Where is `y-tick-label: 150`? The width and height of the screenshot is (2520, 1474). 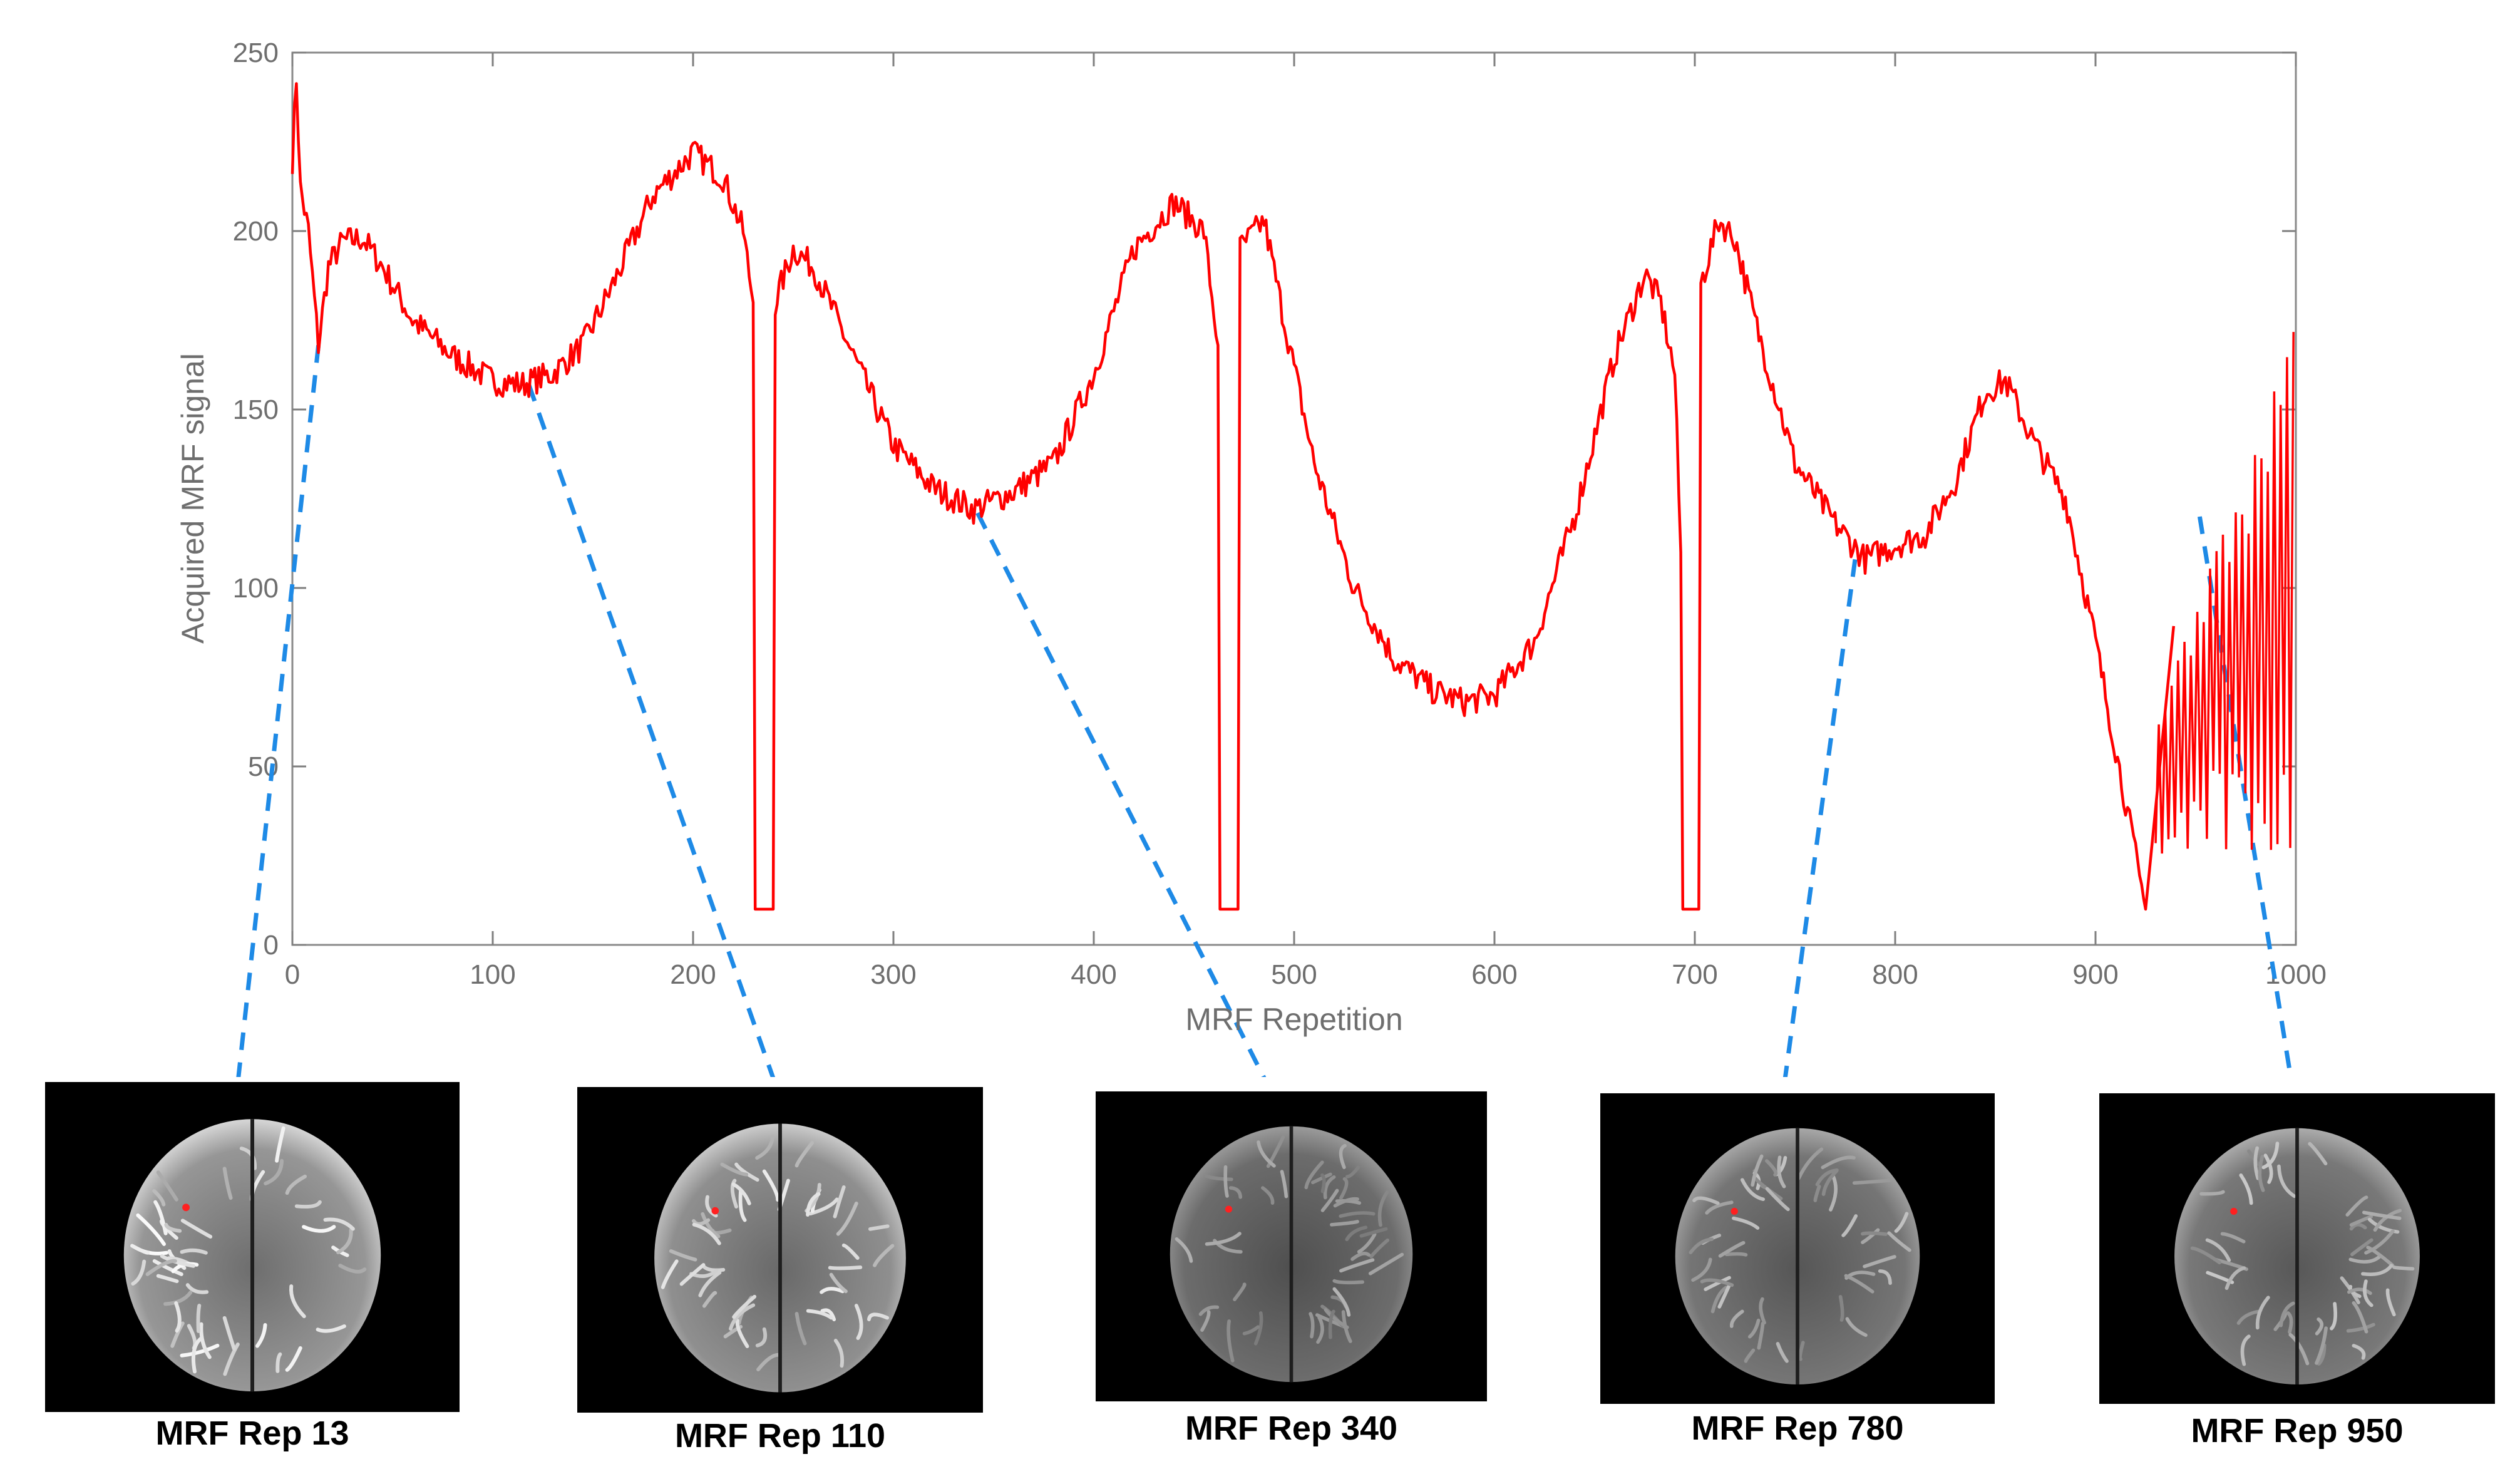 y-tick-label: 150 is located at coordinates (256, 409).